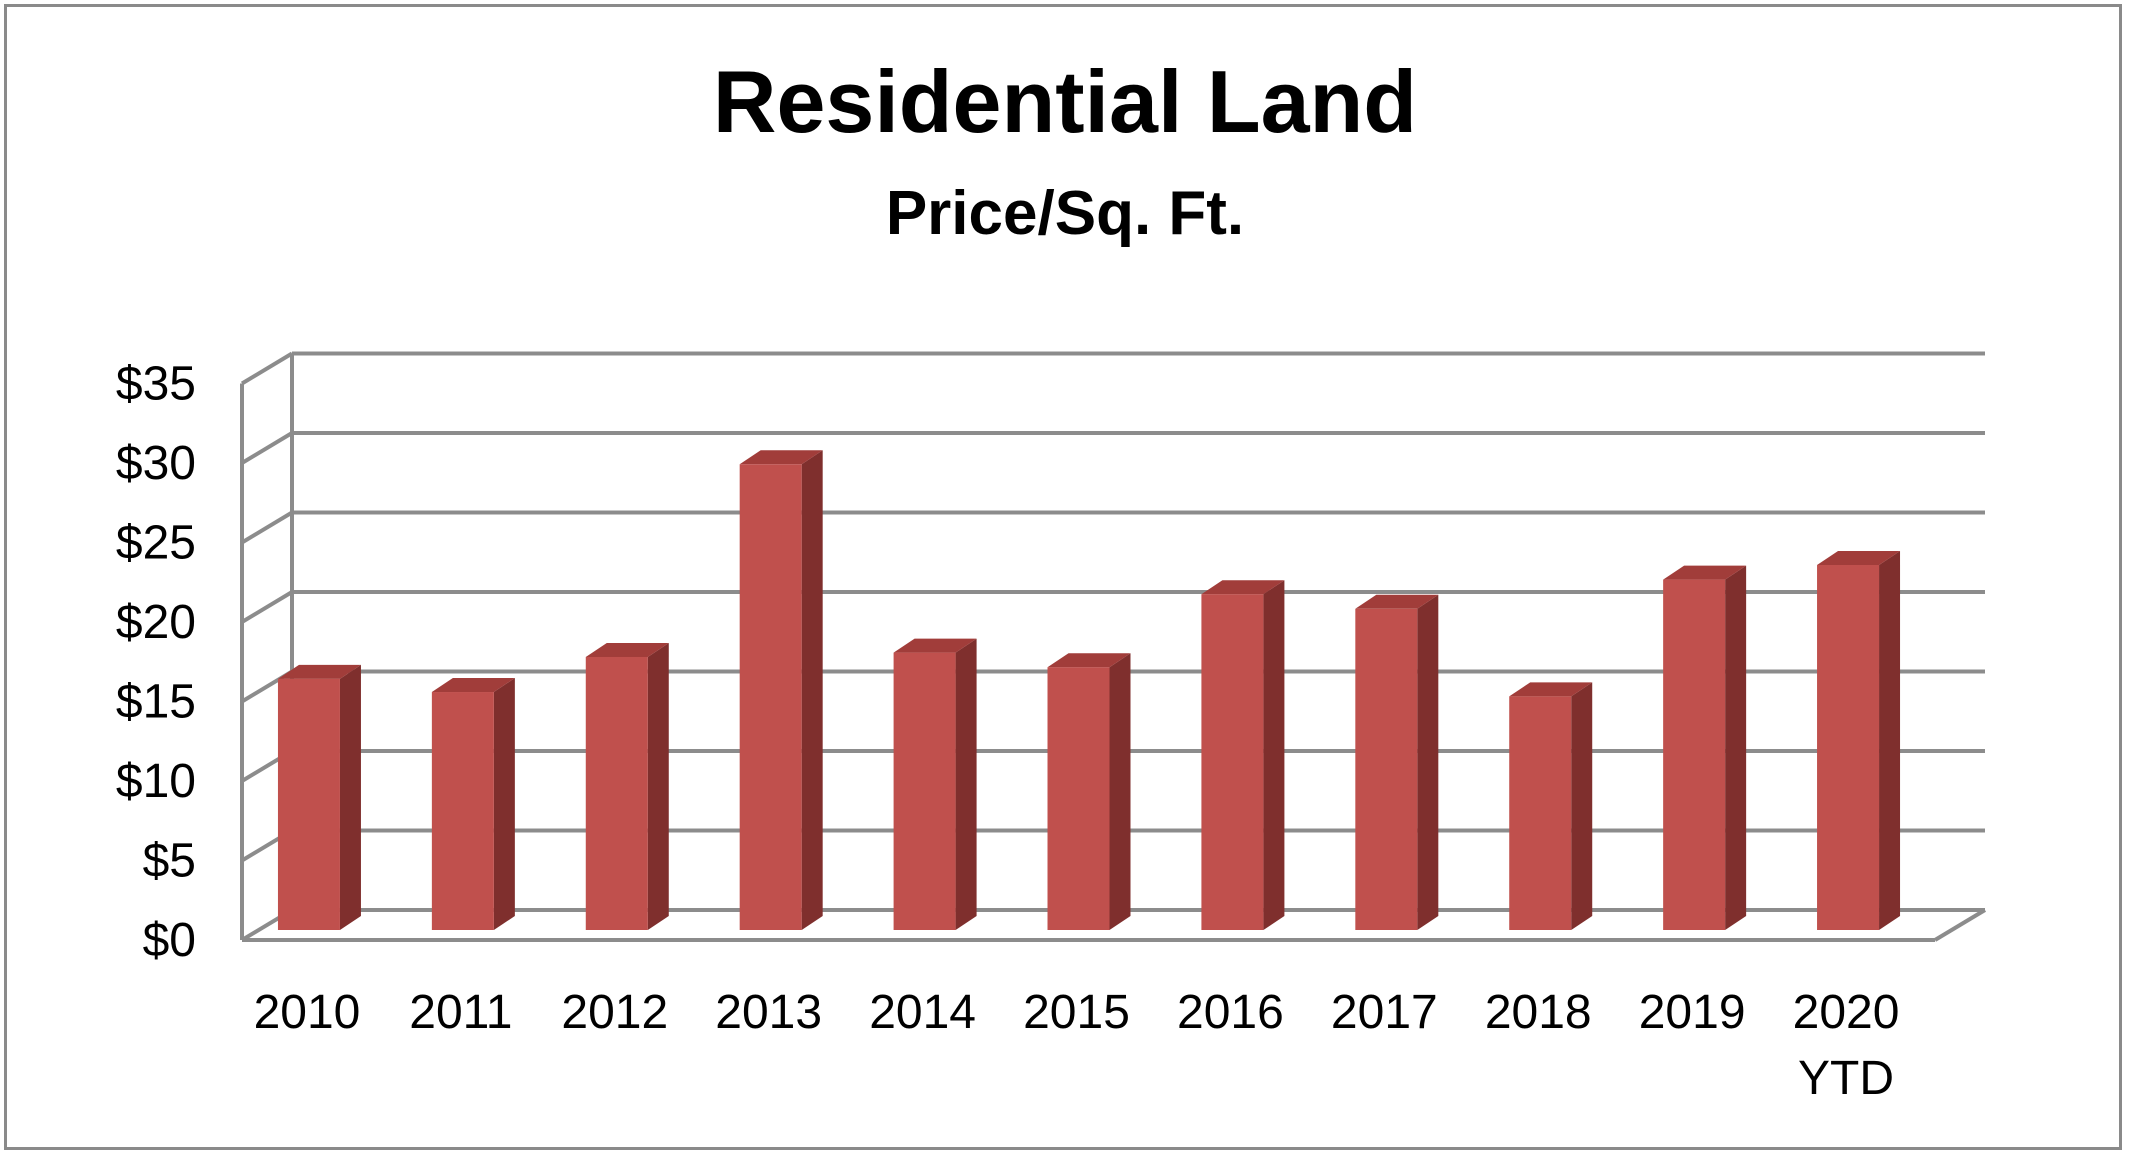 The height and width of the screenshot is (1158, 2130). Describe the element at coordinates (156, 663) in the screenshot. I see `y-axis-ticks: $0 $5 $10 $15 $20 $25 $30 $35` at that location.